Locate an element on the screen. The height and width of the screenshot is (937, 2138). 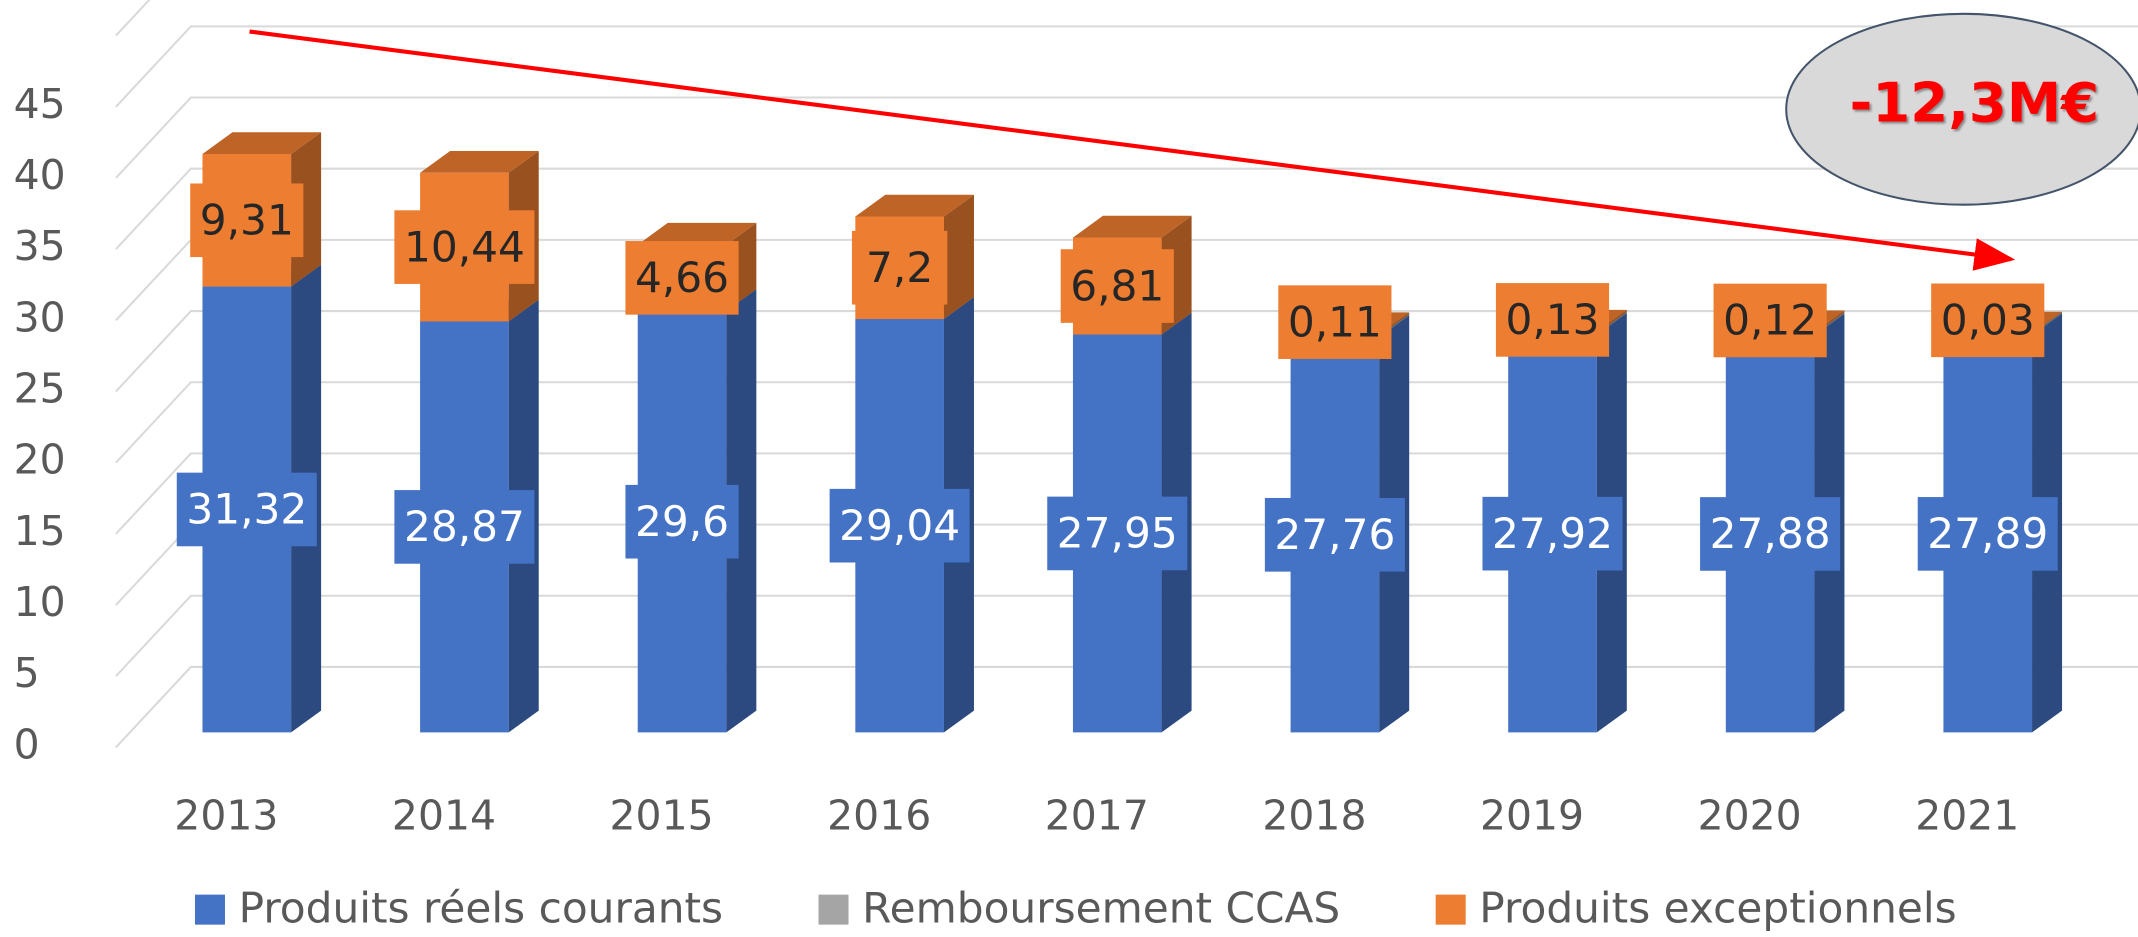
x-tick-label: 2020 is located at coordinates (1750, 815).